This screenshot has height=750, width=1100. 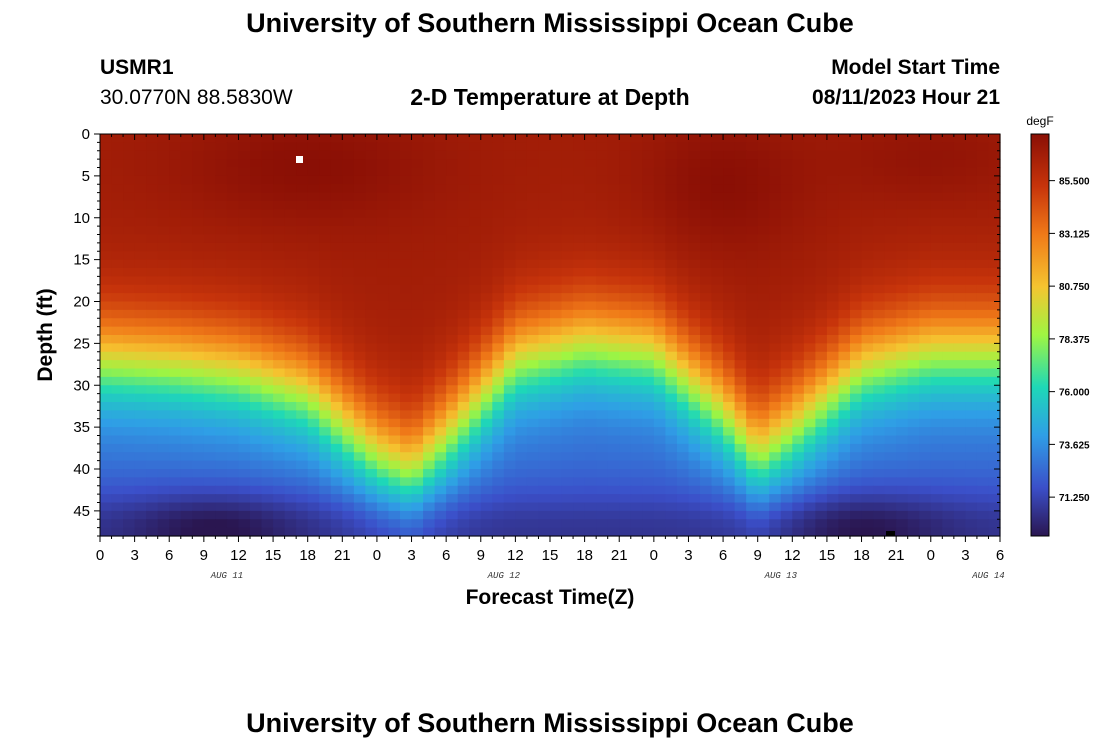 I want to click on y-tick-label: 0, so click(x=86, y=134).